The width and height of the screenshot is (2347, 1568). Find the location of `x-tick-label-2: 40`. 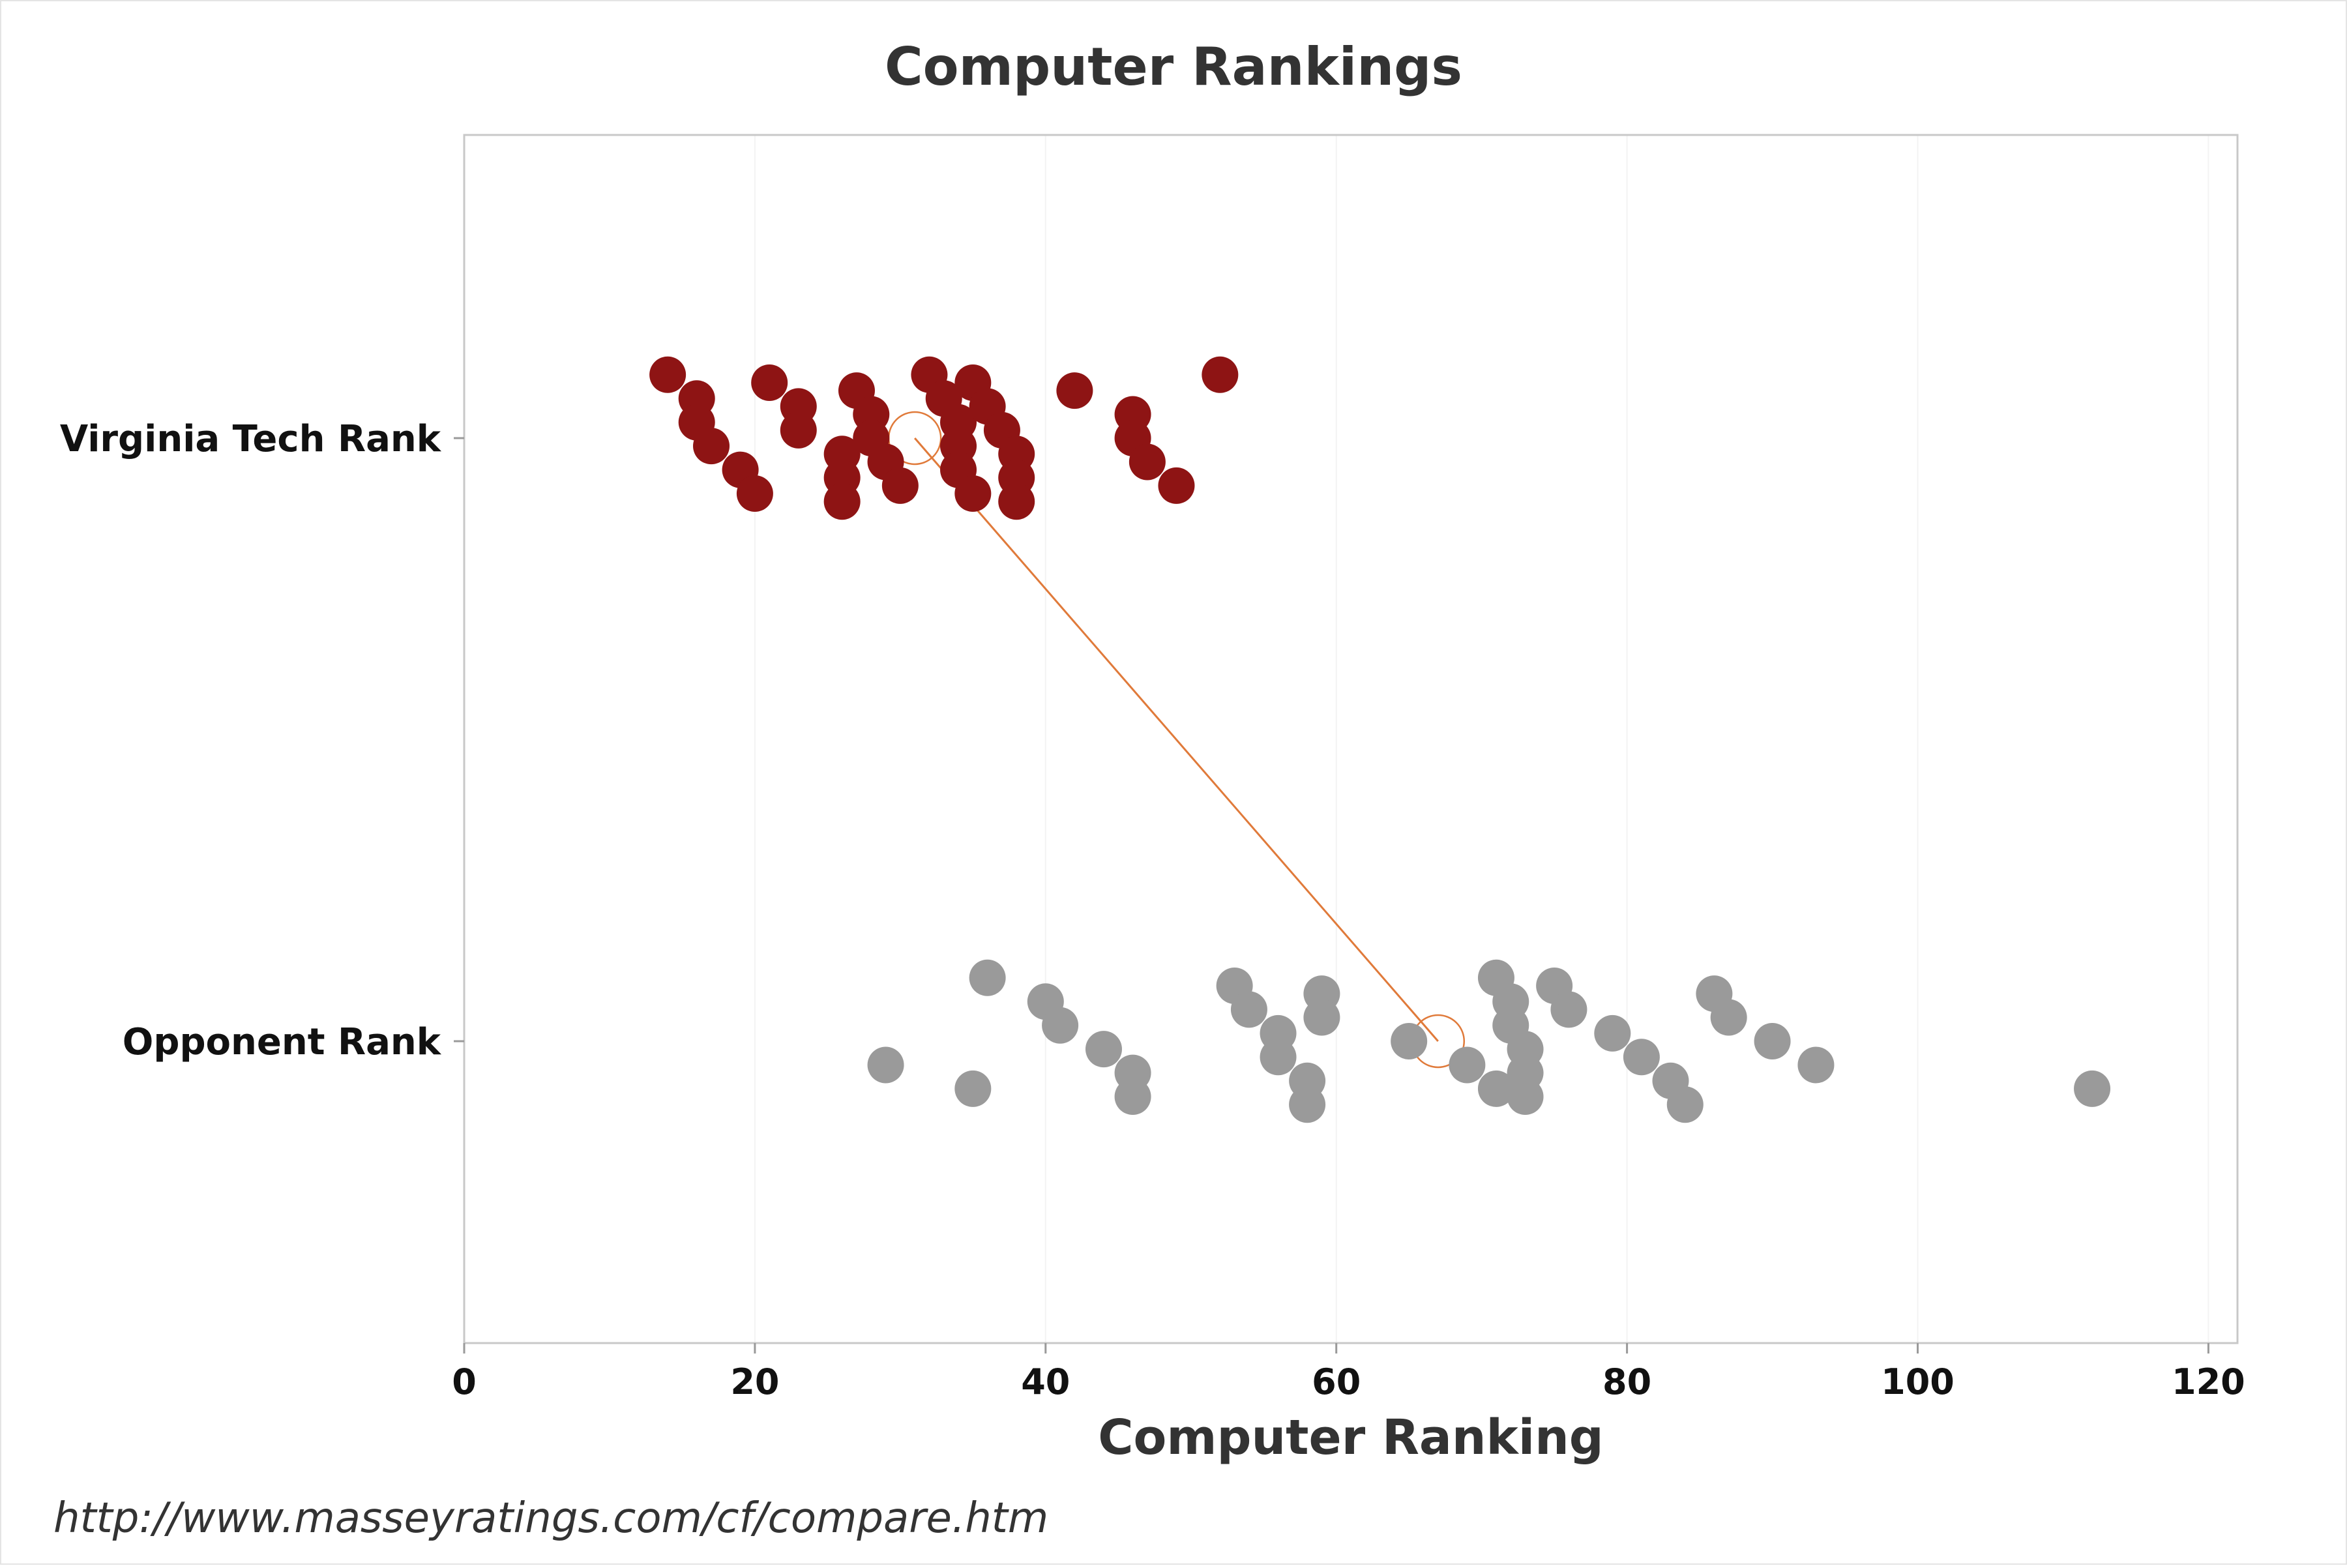

x-tick-label-2: 40 is located at coordinates (1045, 1381).